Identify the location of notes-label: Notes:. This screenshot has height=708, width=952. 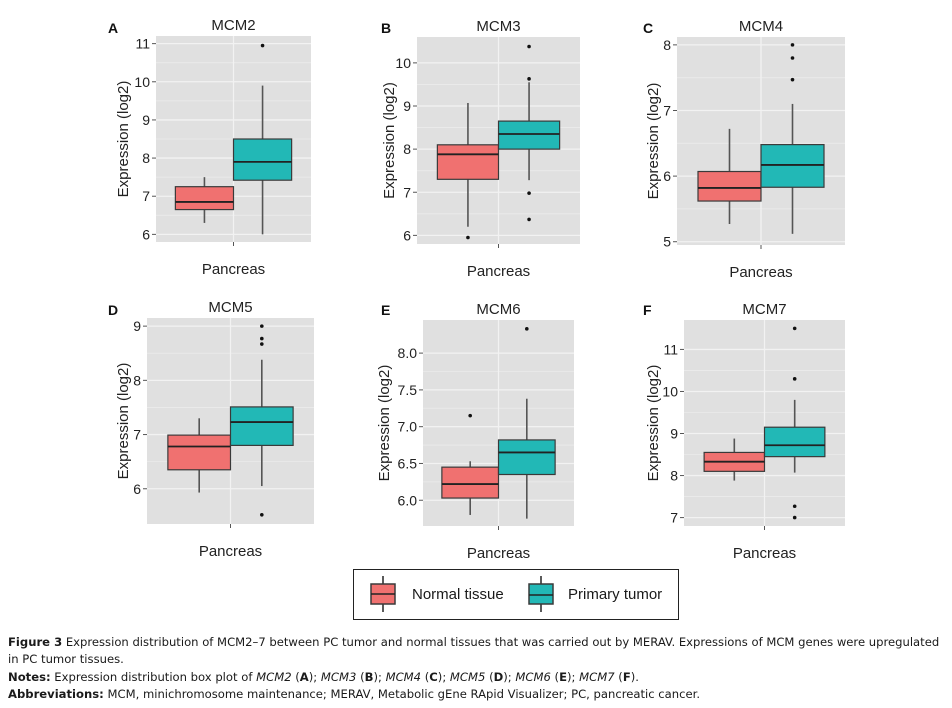
(29, 677).